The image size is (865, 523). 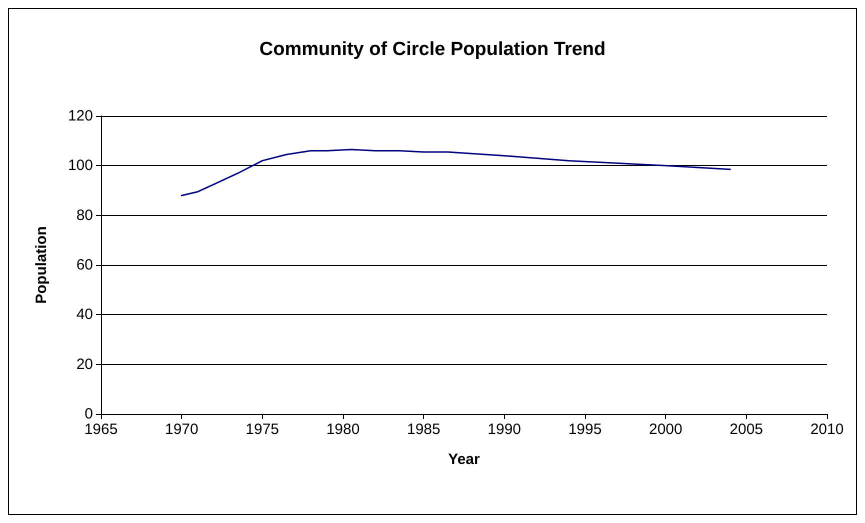 I want to click on y-tick-label: 20, so click(x=84, y=364).